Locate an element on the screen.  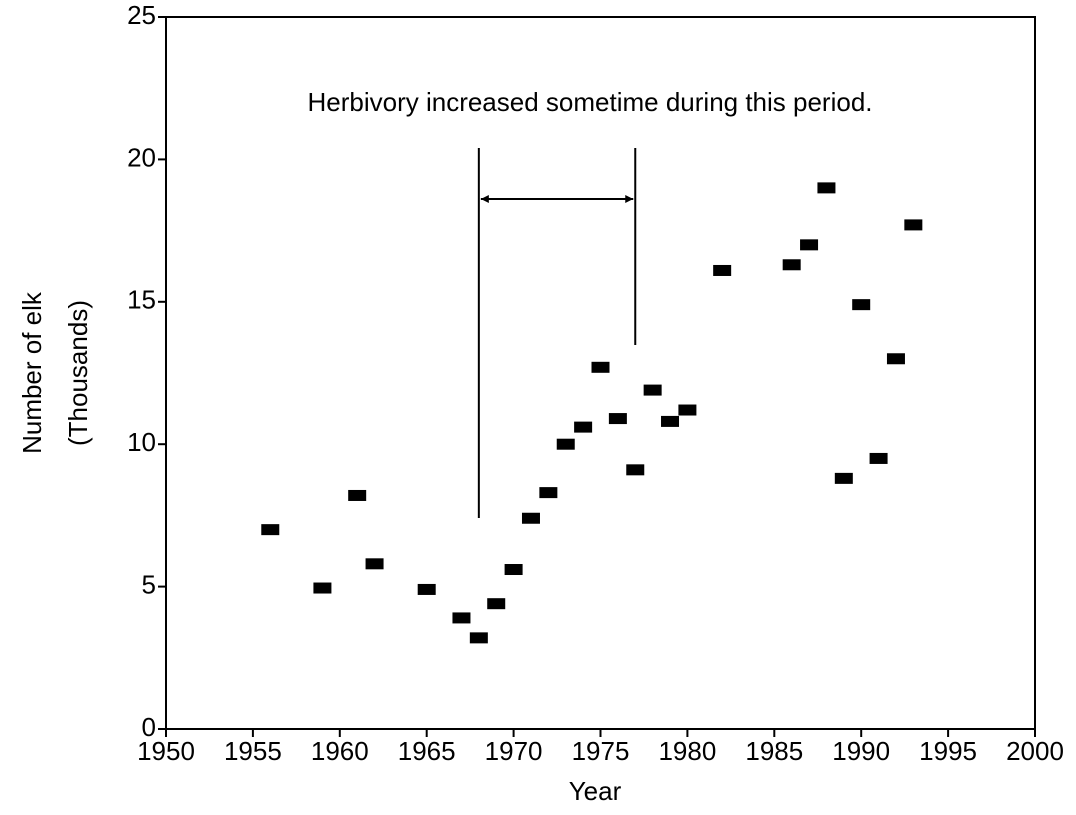
x-tick-label: 1955 is located at coordinates (253, 751).